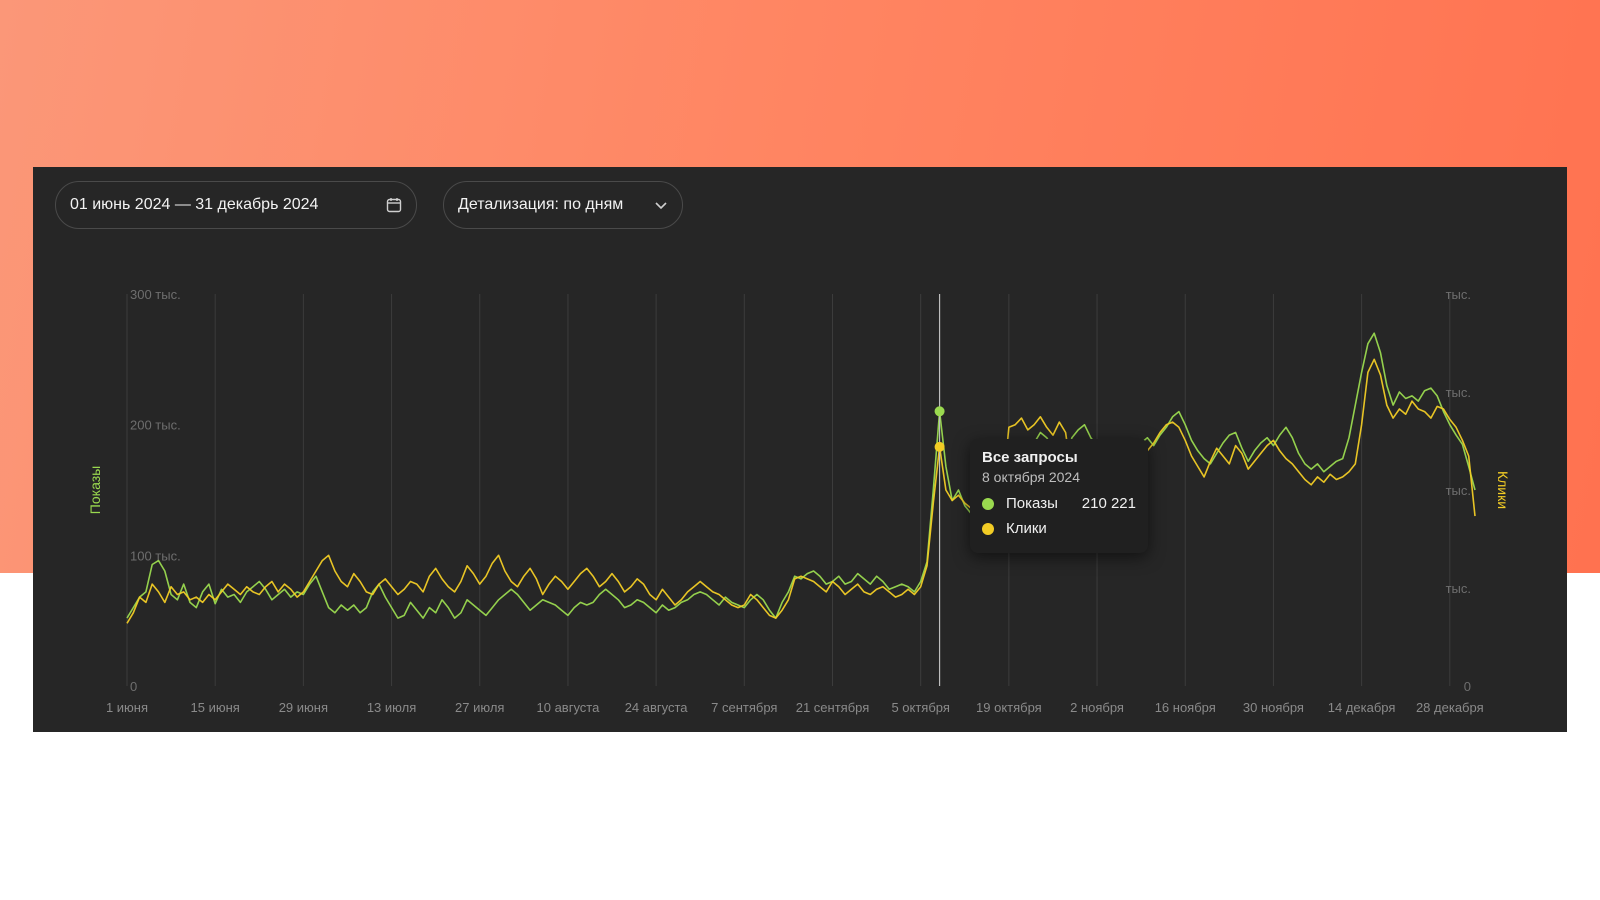 The image size is (1600, 900). I want to click on x-tick-label: 2 ноября, so click(1097, 707).